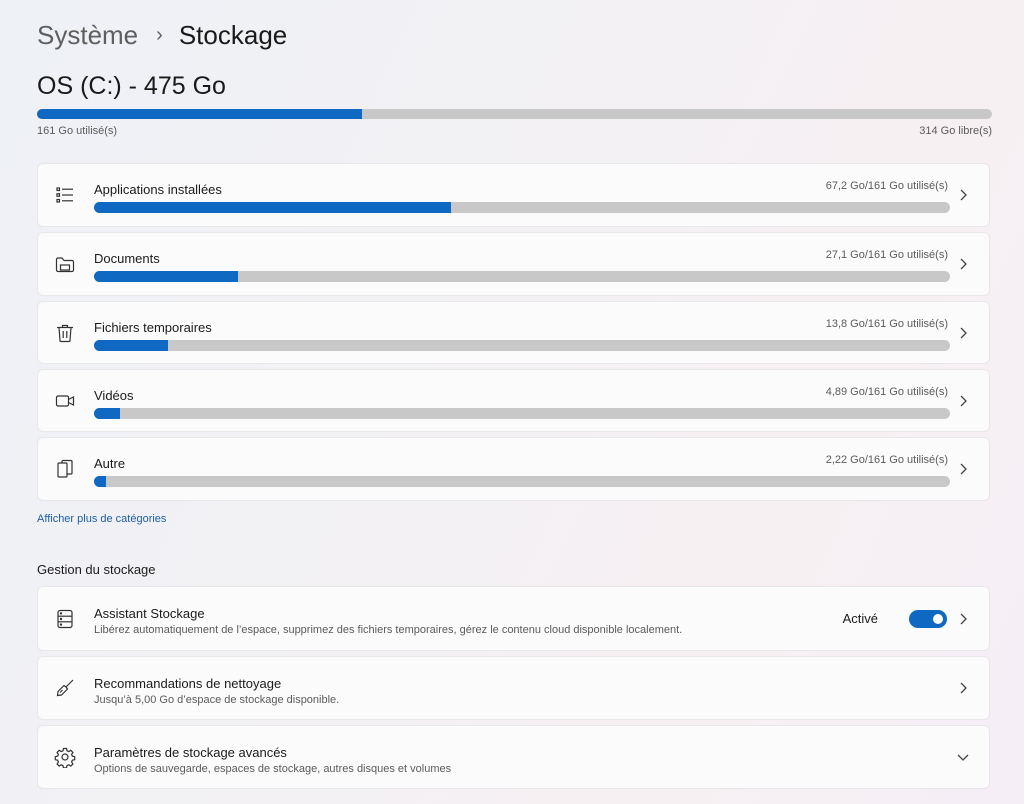 Image resolution: width=1024 pixels, height=804 pixels. What do you see at coordinates (513, 469) in the screenshot?
I see `category-other: Autre 2,22 Go/161 Go utilisé(s)` at bounding box center [513, 469].